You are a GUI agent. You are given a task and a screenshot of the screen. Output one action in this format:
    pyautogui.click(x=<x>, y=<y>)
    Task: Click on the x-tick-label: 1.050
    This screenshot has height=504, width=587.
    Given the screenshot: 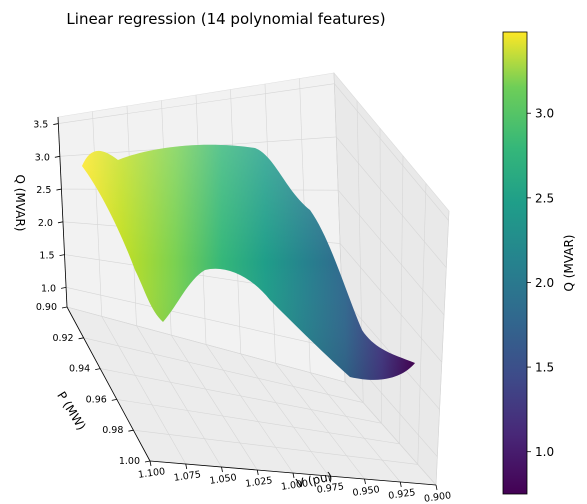 What is the action you would take?
    pyautogui.click(x=223, y=479)
    